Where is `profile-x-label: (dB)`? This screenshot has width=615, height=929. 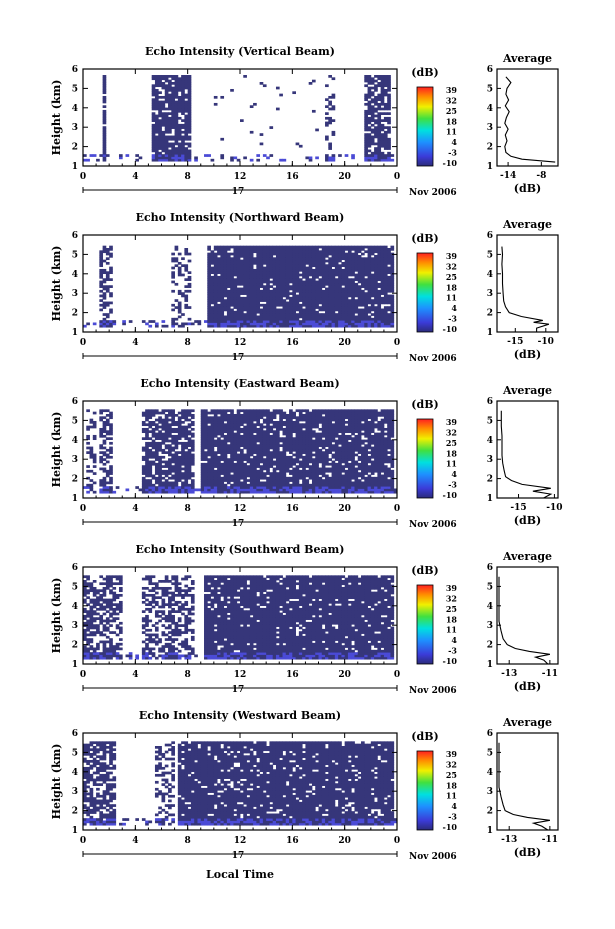 profile-x-label: (dB) is located at coordinates (527, 188).